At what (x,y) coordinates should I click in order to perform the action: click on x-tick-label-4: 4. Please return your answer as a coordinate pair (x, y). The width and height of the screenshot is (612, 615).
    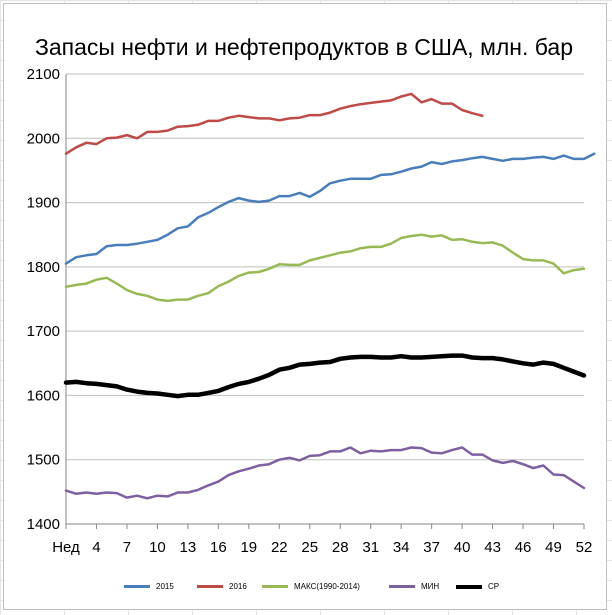
    Looking at the image, I should click on (96, 547).